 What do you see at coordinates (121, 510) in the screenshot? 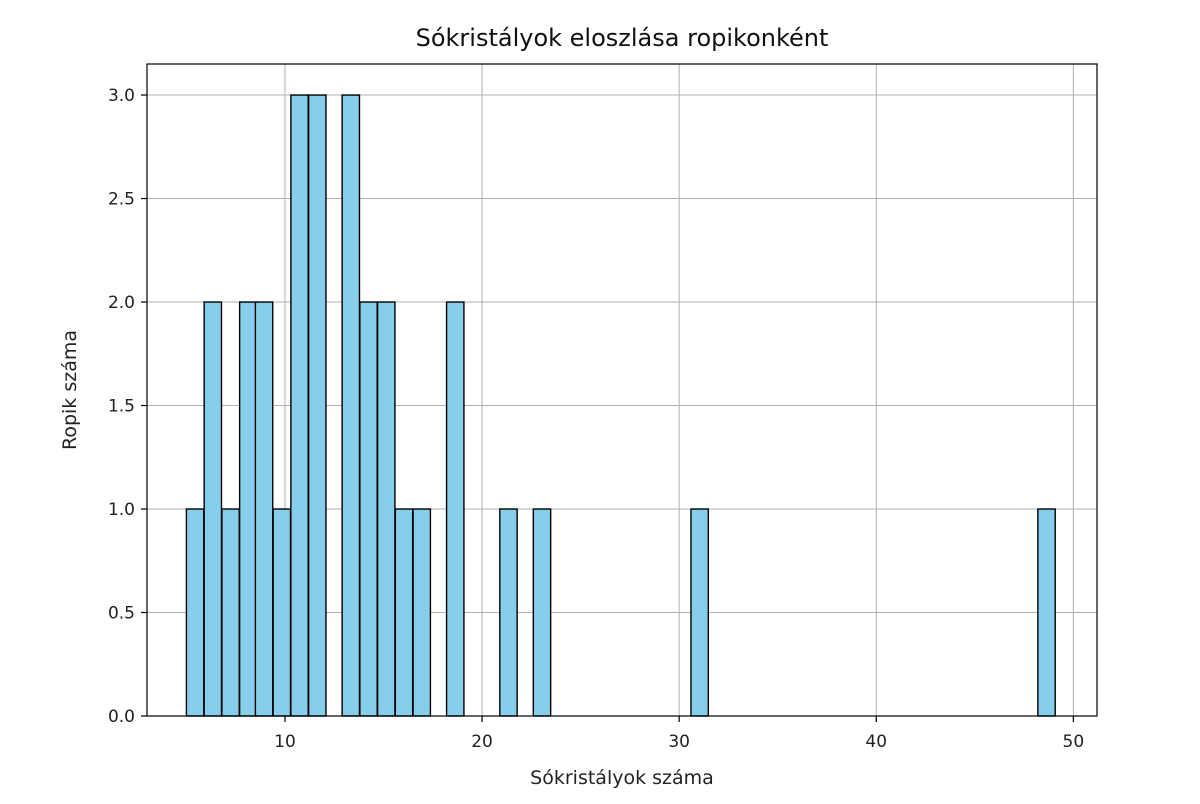
I see `y-tick-label: 1.0` at bounding box center [121, 510].